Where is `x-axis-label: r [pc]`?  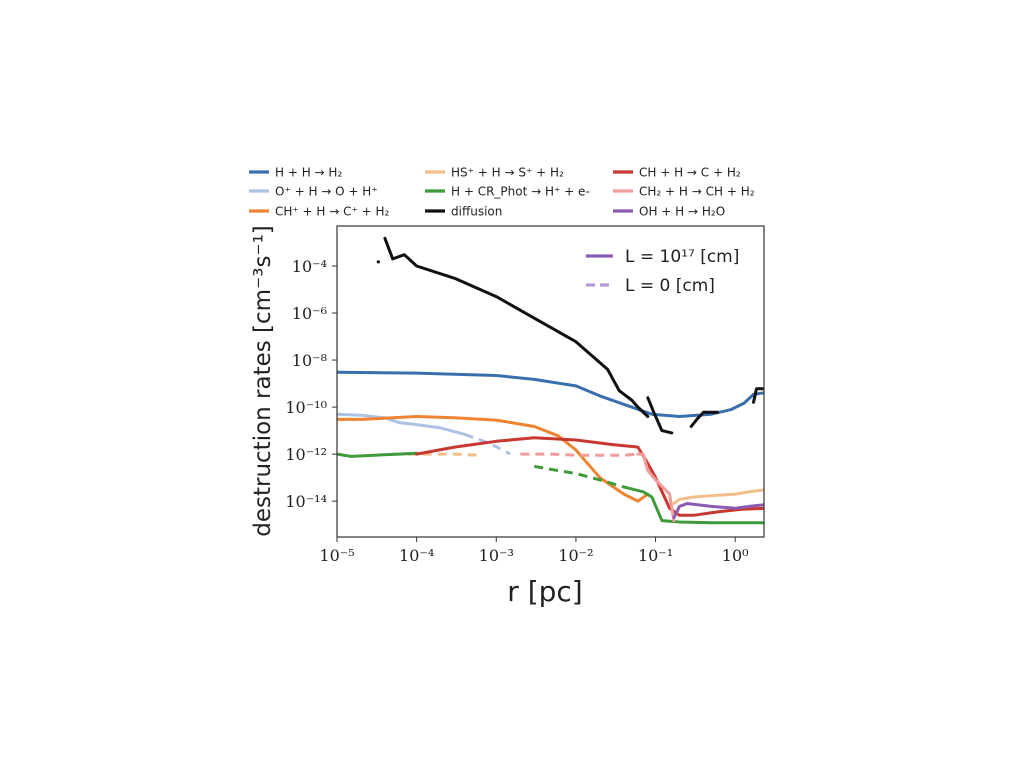 x-axis-label: r [pc] is located at coordinates (544, 591).